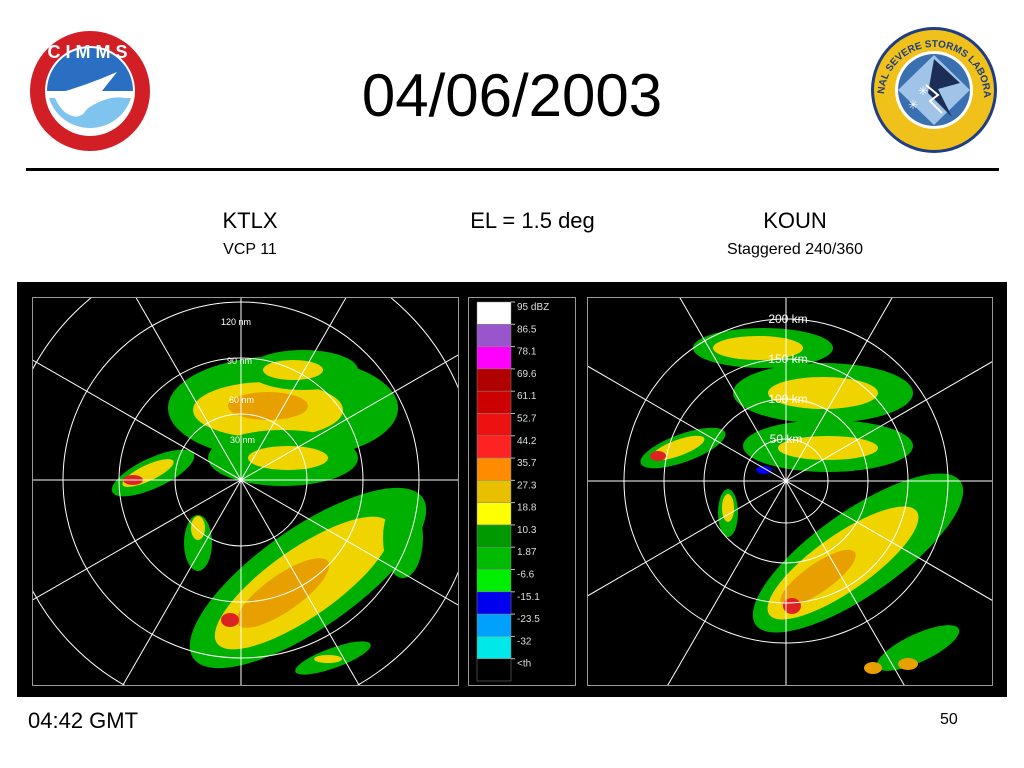  What do you see at coordinates (795, 249) in the screenshot?
I see `right-radar-mode: Staggered 240/360` at bounding box center [795, 249].